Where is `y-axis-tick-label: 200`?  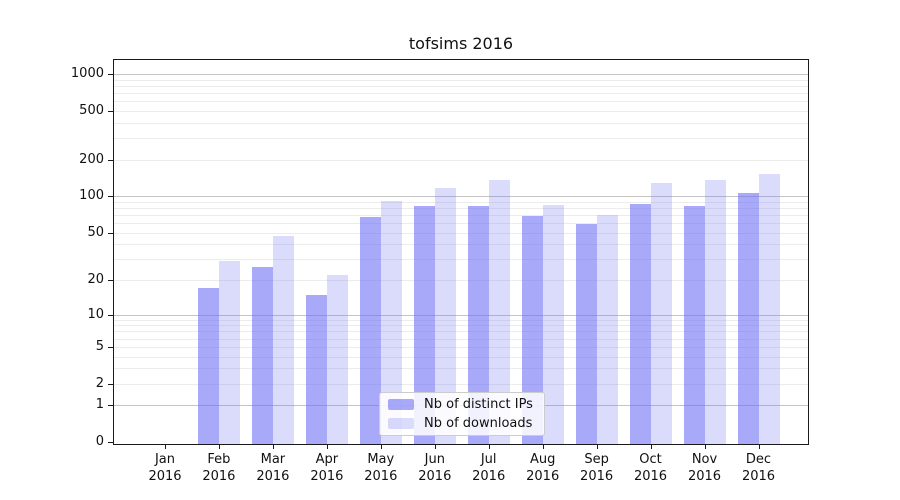 y-axis-tick-label: 200 is located at coordinates (91, 159).